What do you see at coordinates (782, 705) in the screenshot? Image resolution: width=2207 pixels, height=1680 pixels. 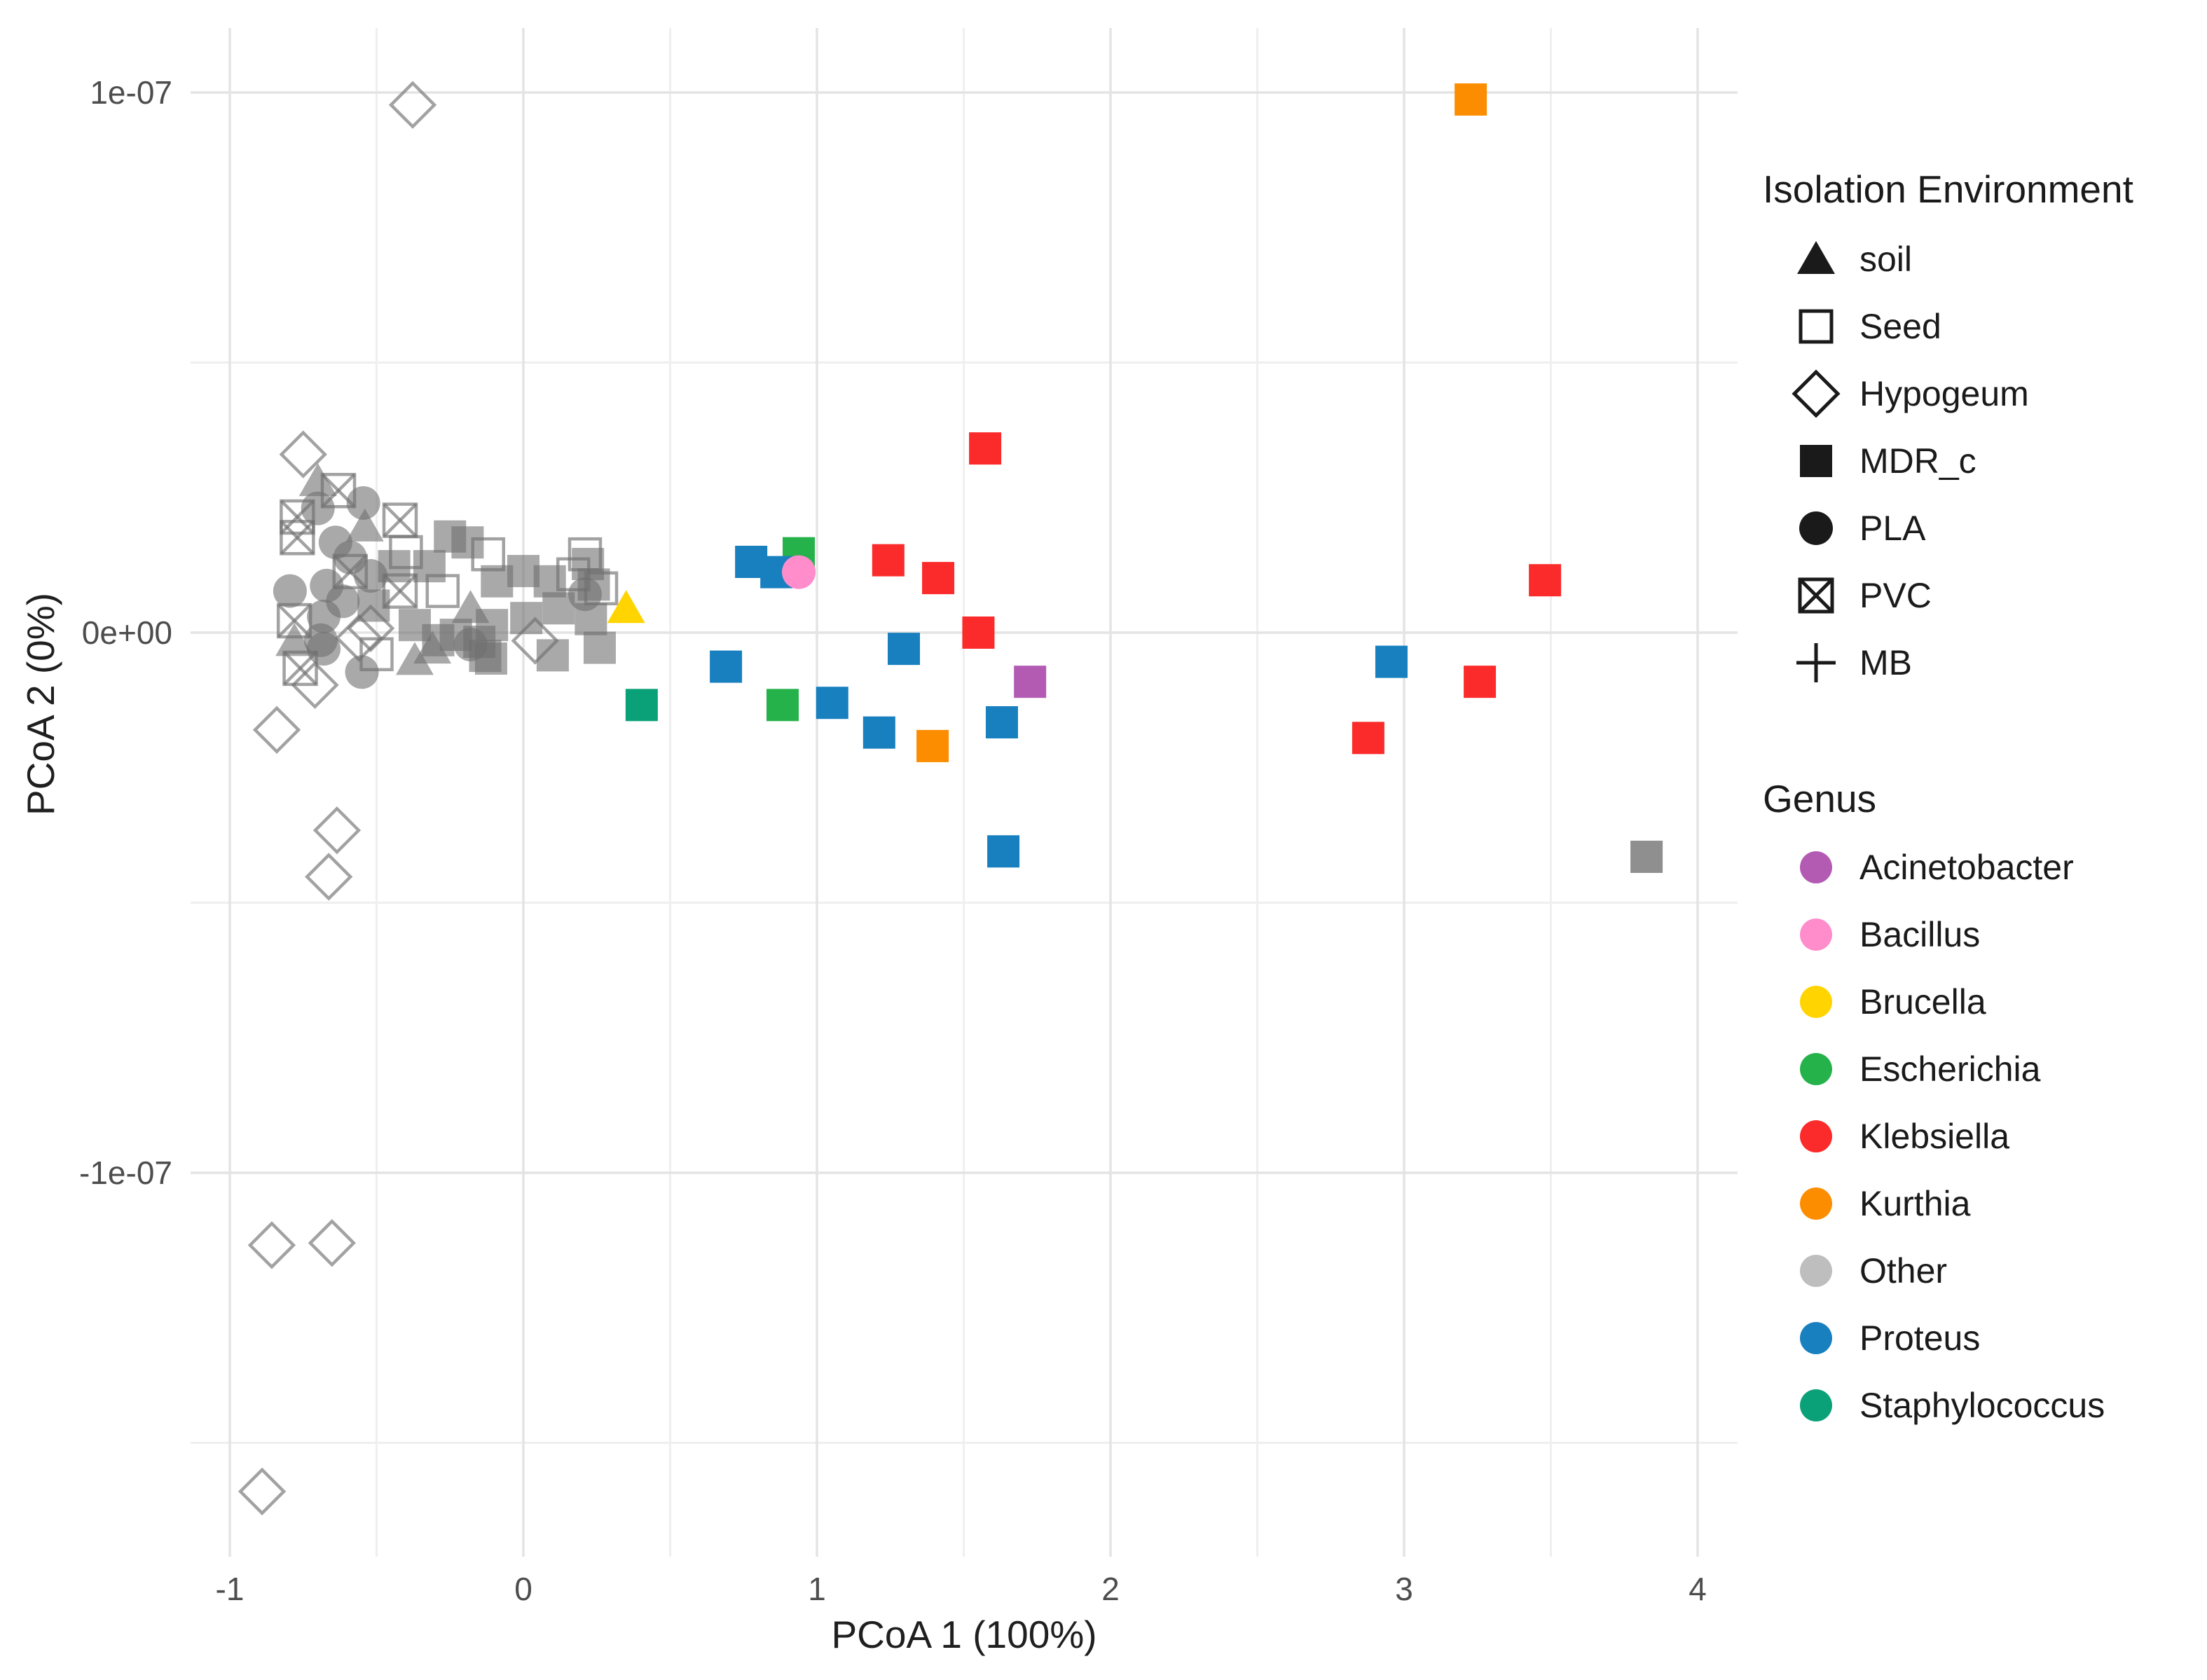 I see `data-point-escherichia-MDR_c` at bounding box center [782, 705].